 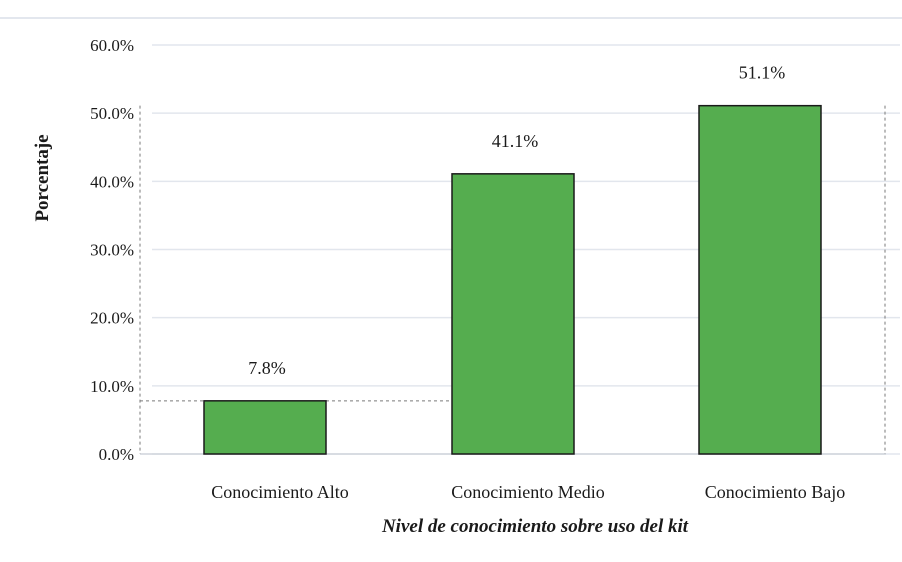 What do you see at coordinates (112, 113) in the screenshot?
I see `y-tick-label: 50.0%` at bounding box center [112, 113].